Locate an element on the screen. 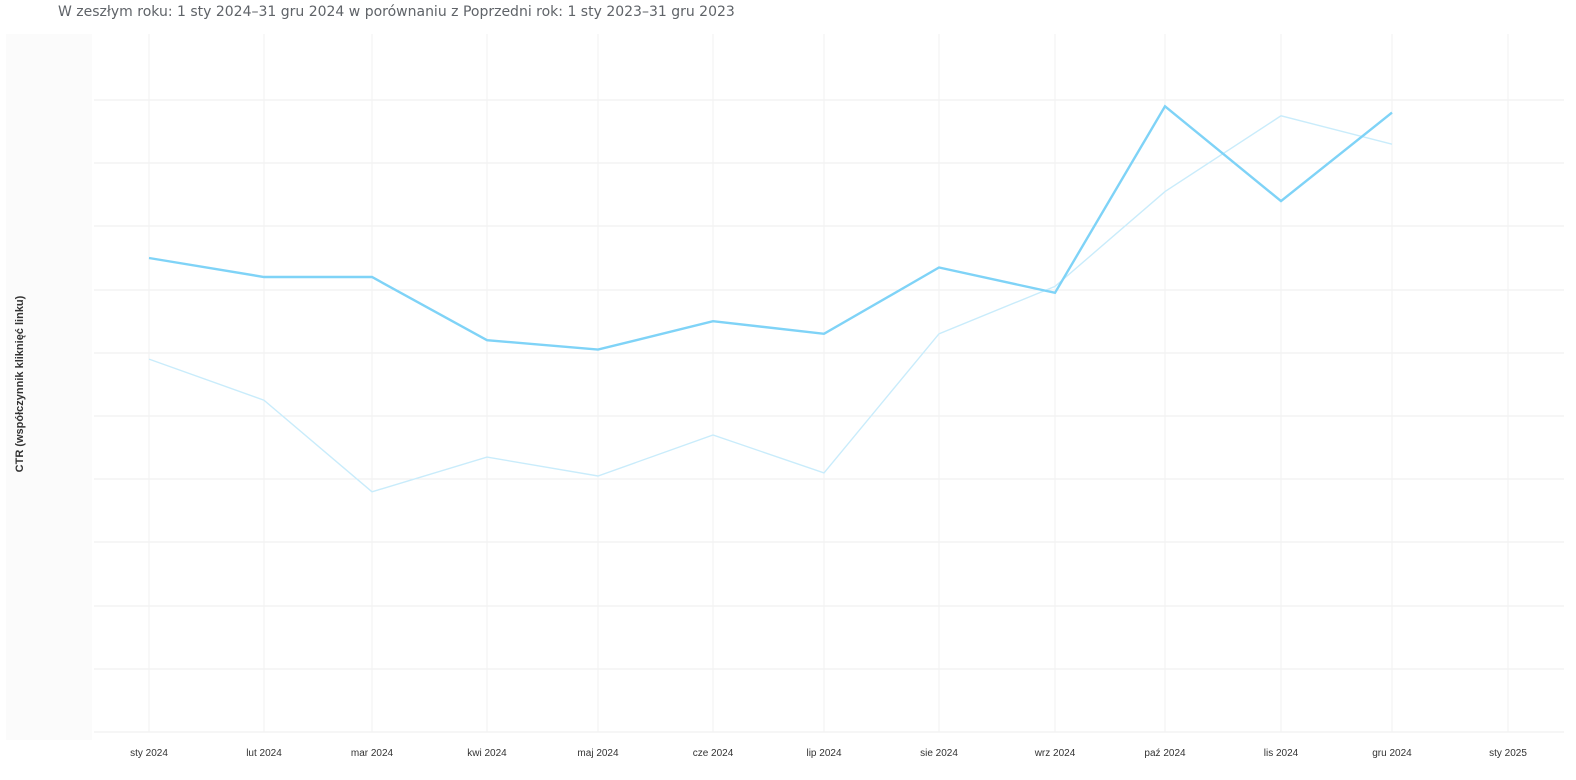  x-tick-label: maj 2024 is located at coordinates (598, 753).